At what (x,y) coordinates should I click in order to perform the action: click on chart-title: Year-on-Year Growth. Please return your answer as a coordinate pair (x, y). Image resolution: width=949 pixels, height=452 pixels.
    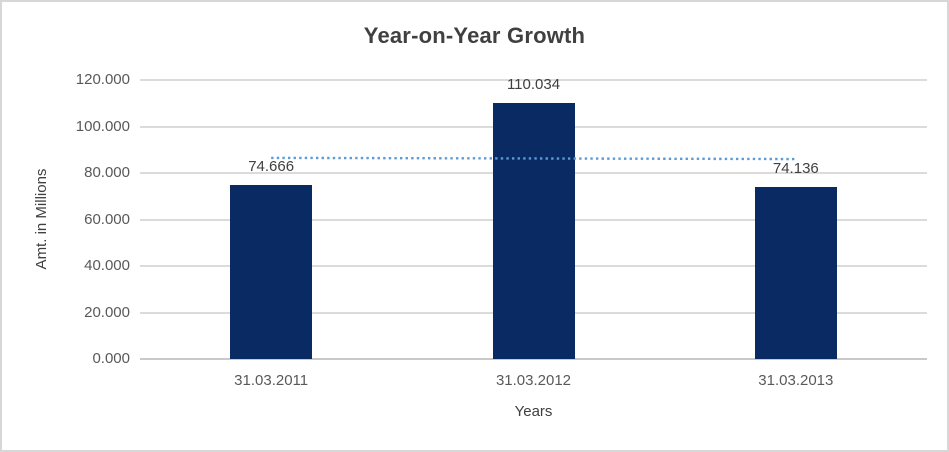
    Looking at the image, I should click on (474, 35).